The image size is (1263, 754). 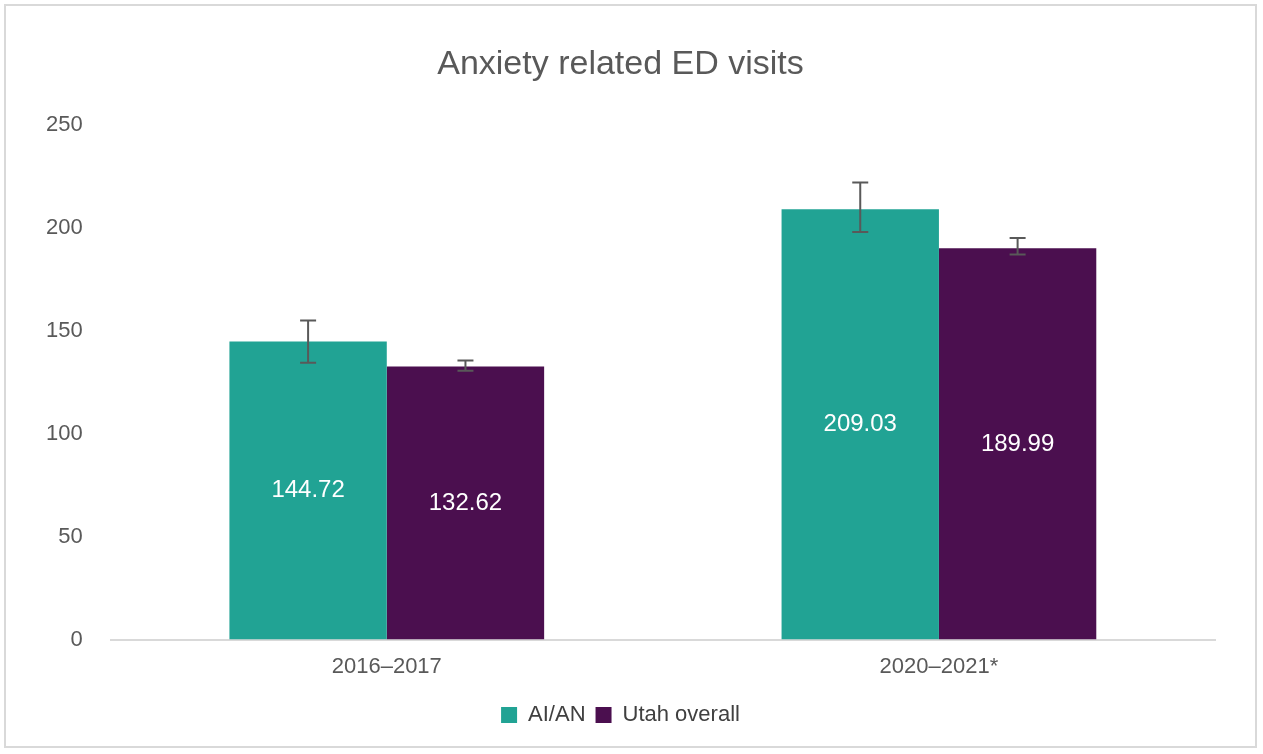 What do you see at coordinates (939, 665) in the screenshot?
I see `x-tick-label: 2020–2021*` at bounding box center [939, 665].